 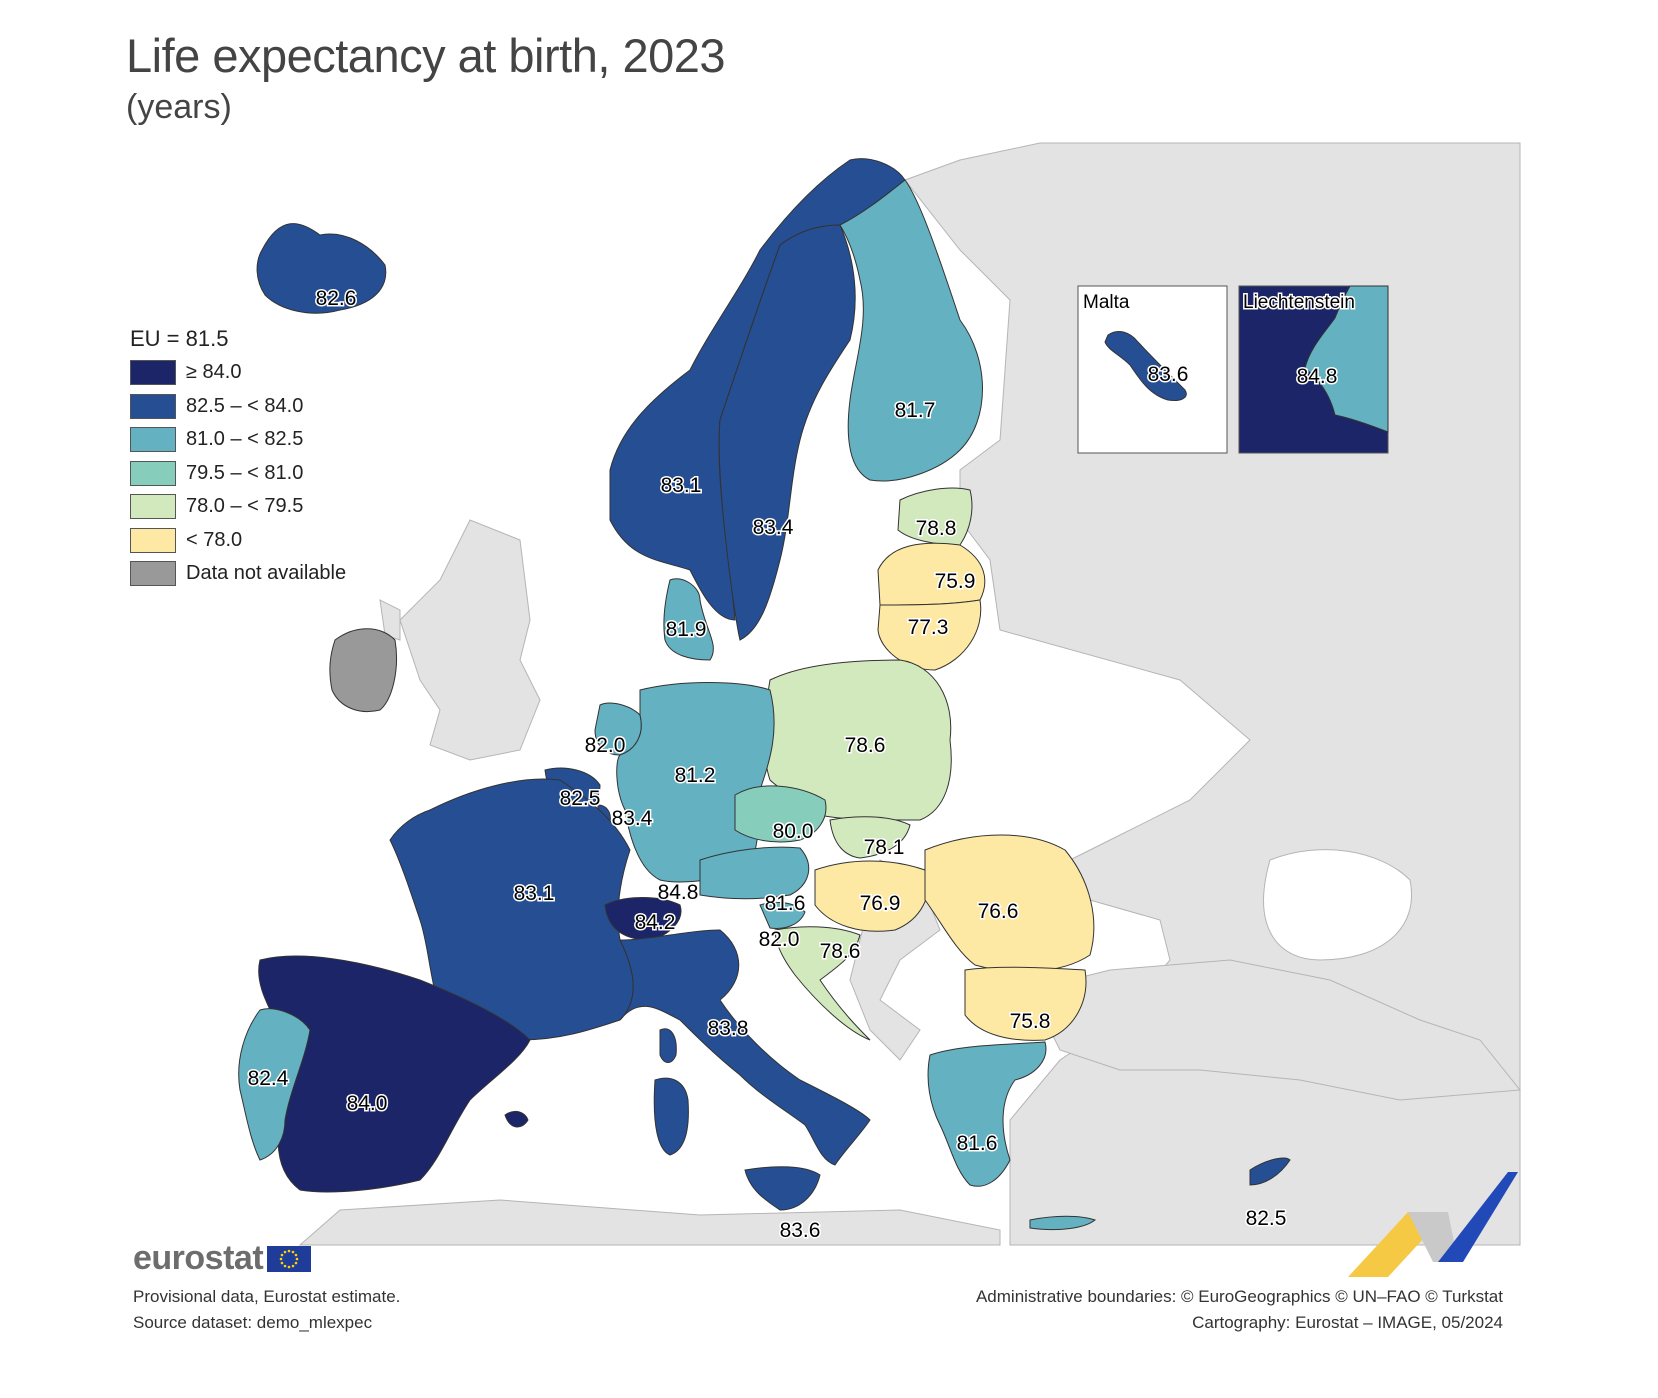 I want to click on map-title: Life expectancy at birth, 2023, so click(x=426, y=55).